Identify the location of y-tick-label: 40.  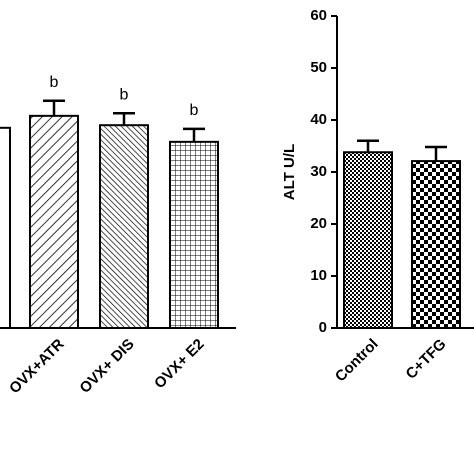
(318, 119).